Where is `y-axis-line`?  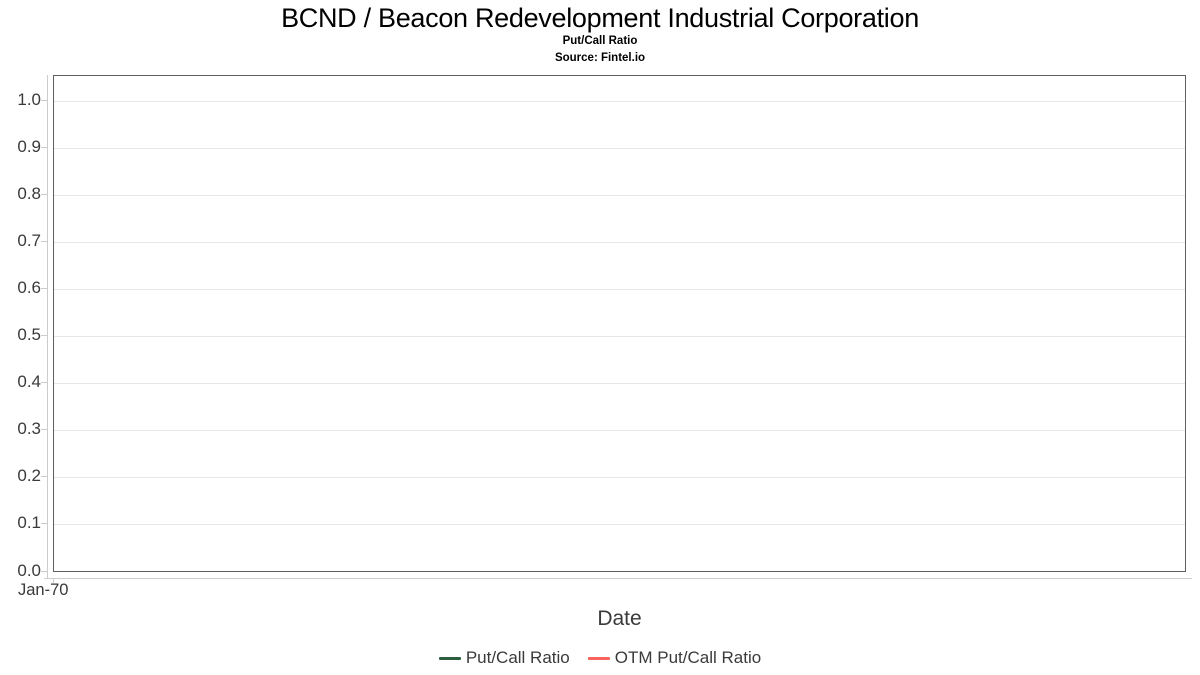 y-axis-line is located at coordinates (47, 326).